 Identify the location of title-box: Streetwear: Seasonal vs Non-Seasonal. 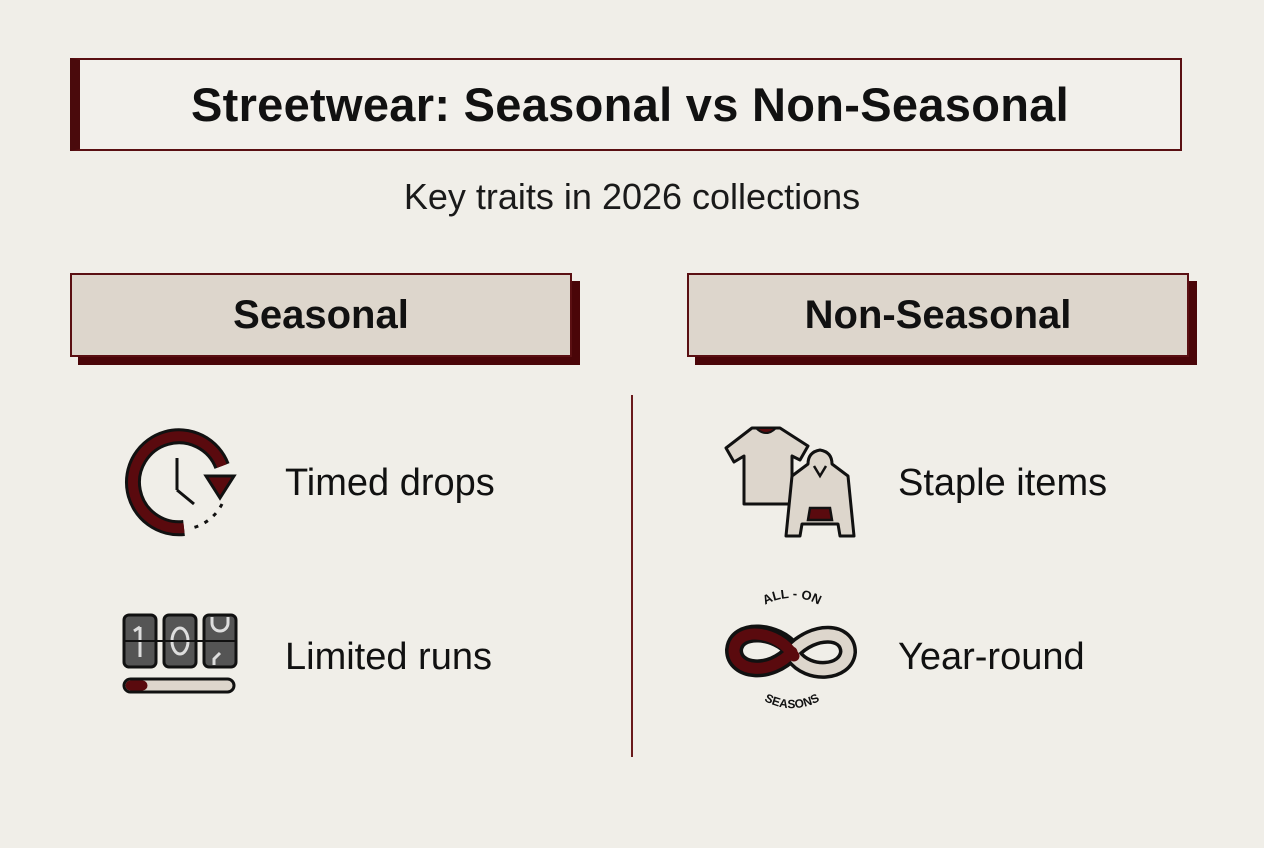
(626, 104).